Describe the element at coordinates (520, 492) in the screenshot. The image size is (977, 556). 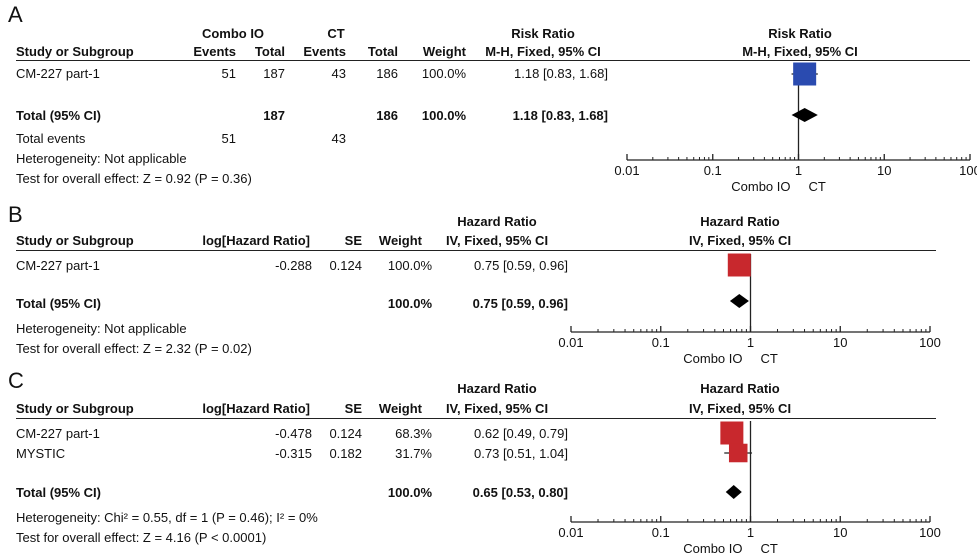
I see `total-ci: 0.65 [0.53, 0.80]` at that location.